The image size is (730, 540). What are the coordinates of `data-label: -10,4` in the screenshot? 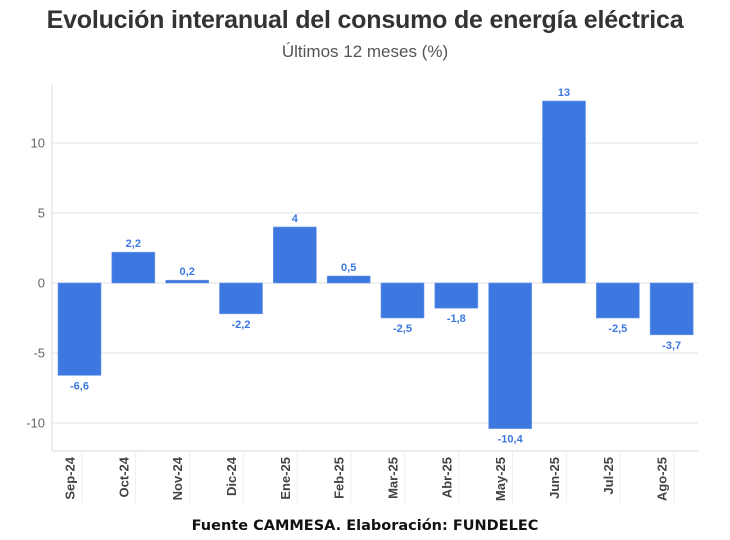 It's located at (511, 440).